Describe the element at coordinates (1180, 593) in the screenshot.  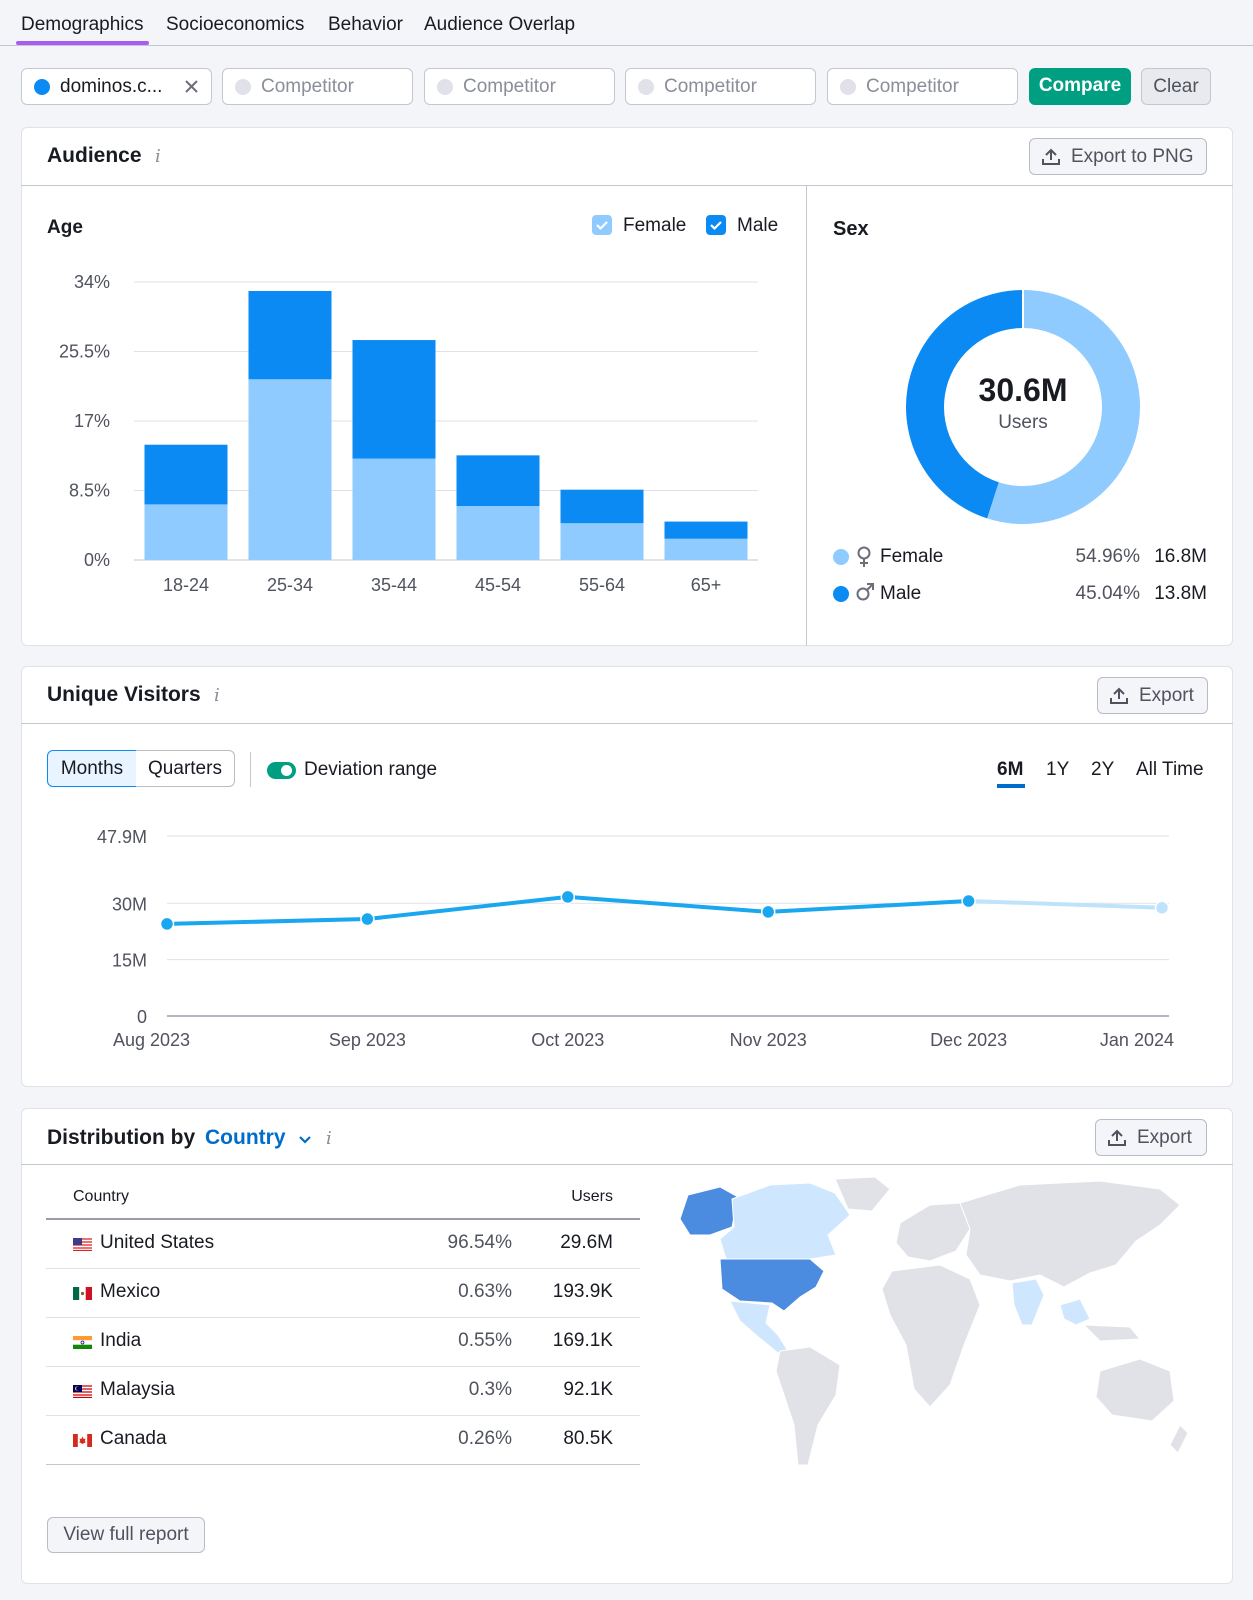
I see `sex-row-value: 13.8M` at that location.